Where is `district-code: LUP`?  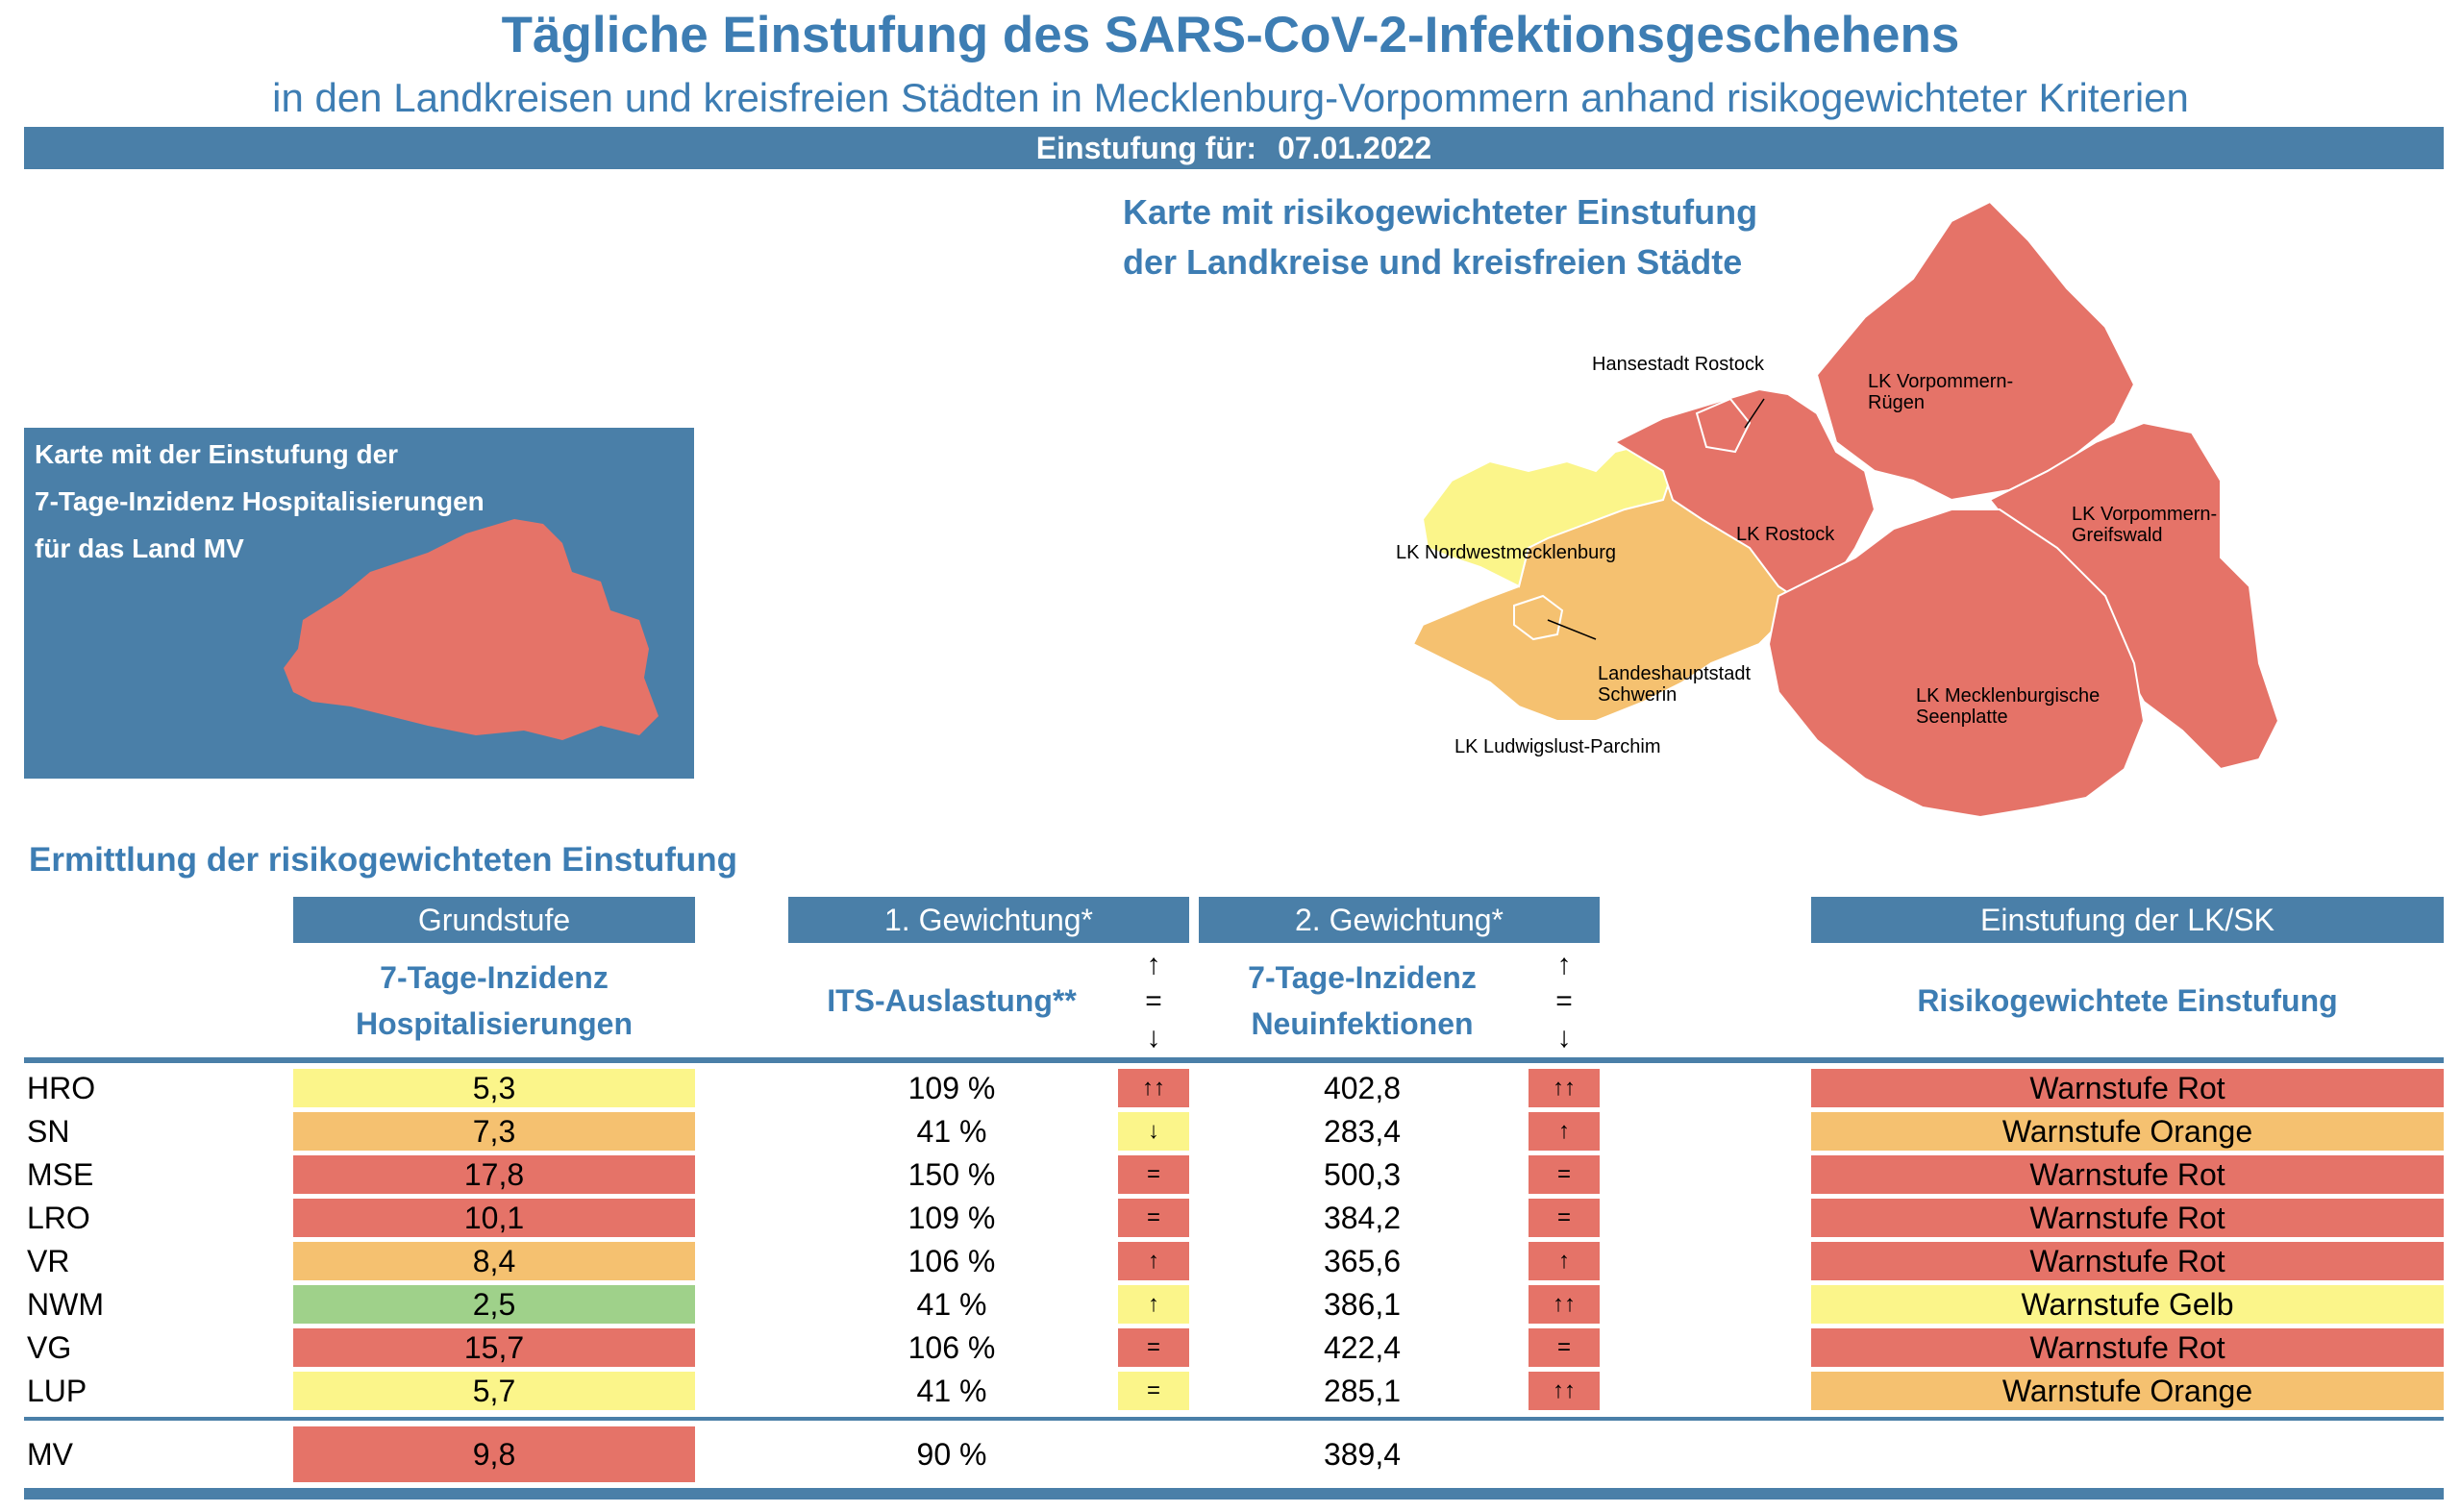
district-code: LUP is located at coordinates (57, 1390).